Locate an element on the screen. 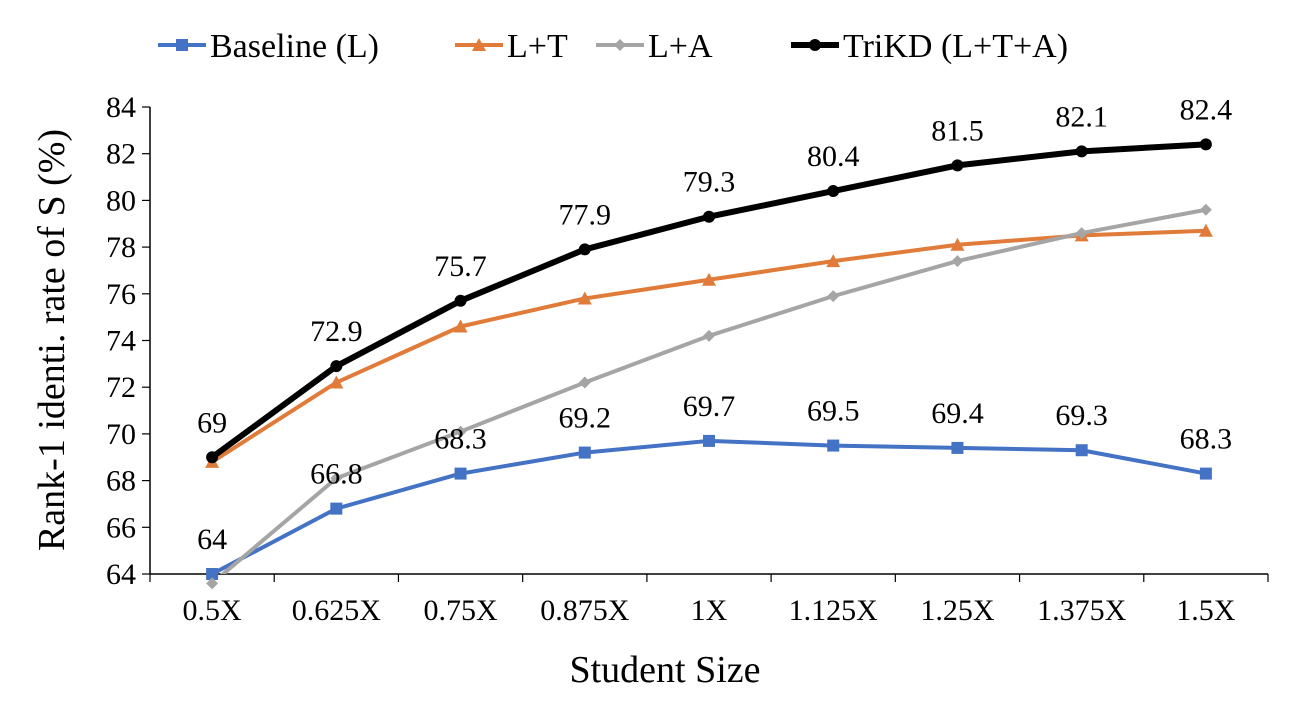  x-tick-label: 1.375X is located at coordinates (1082, 610).